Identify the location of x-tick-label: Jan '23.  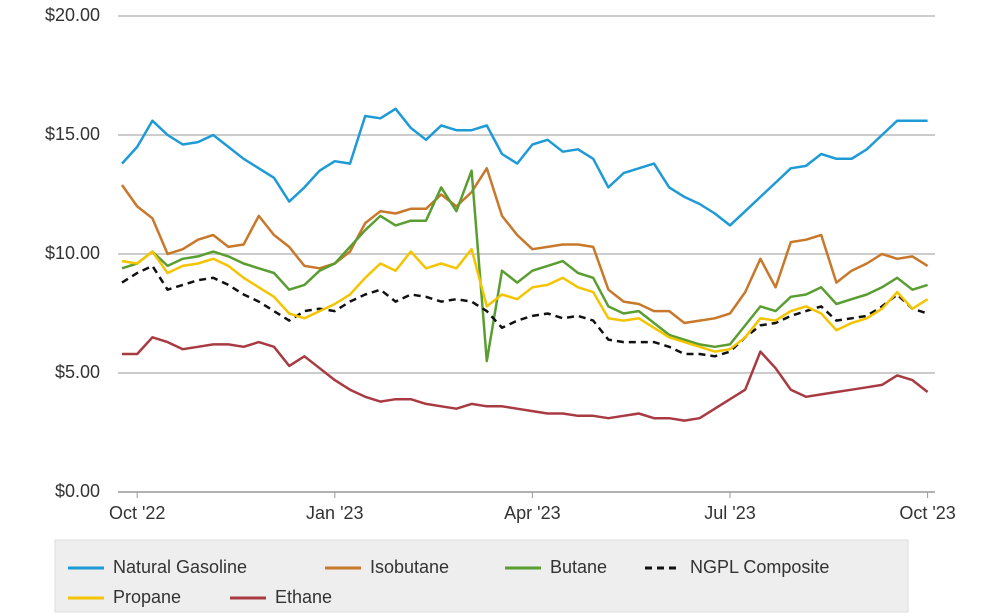
(334, 513).